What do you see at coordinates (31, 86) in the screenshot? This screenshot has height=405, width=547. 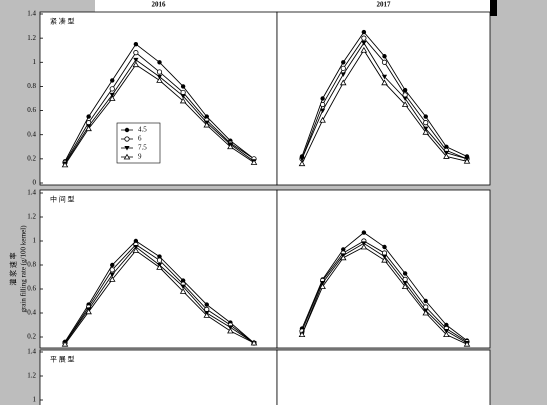 I see `y-tick-label: 0.8` at bounding box center [31, 86].